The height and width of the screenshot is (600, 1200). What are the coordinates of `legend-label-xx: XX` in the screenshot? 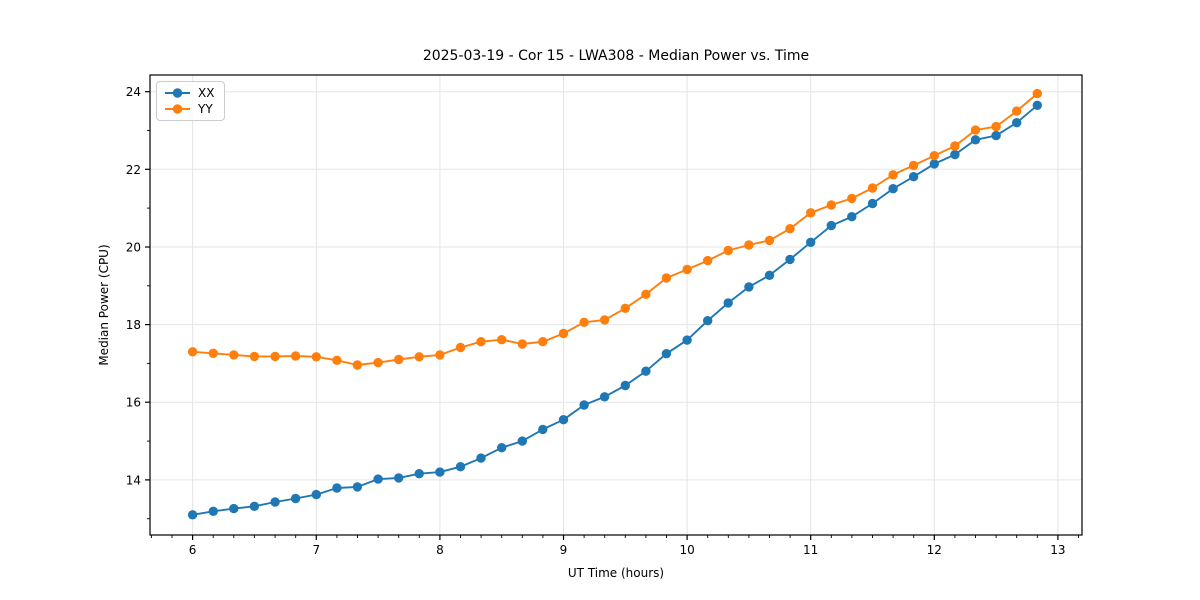 It's located at (206, 93).